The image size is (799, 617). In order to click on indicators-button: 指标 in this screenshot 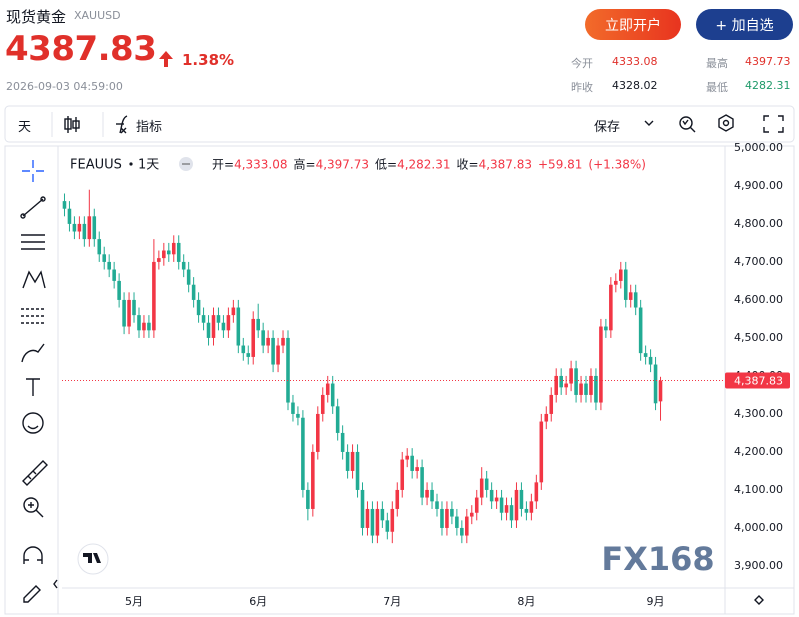, I will do `click(149, 127)`.